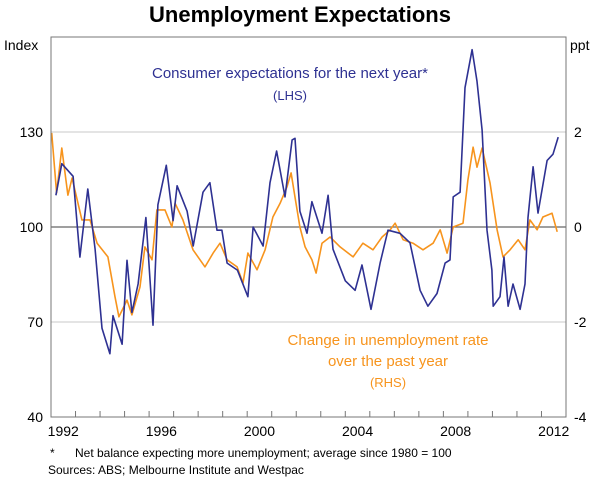 The width and height of the screenshot is (600, 484). Describe the element at coordinates (578, 132) in the screenshot. I see `right-tick-label: 2` at that location.